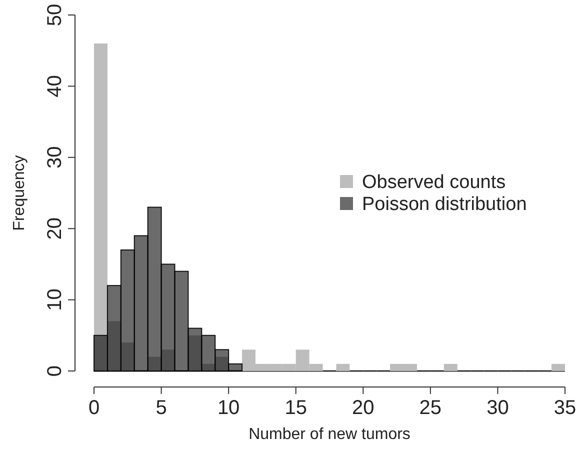  I want to click on x-tick-label: 15, so click(295, 408).